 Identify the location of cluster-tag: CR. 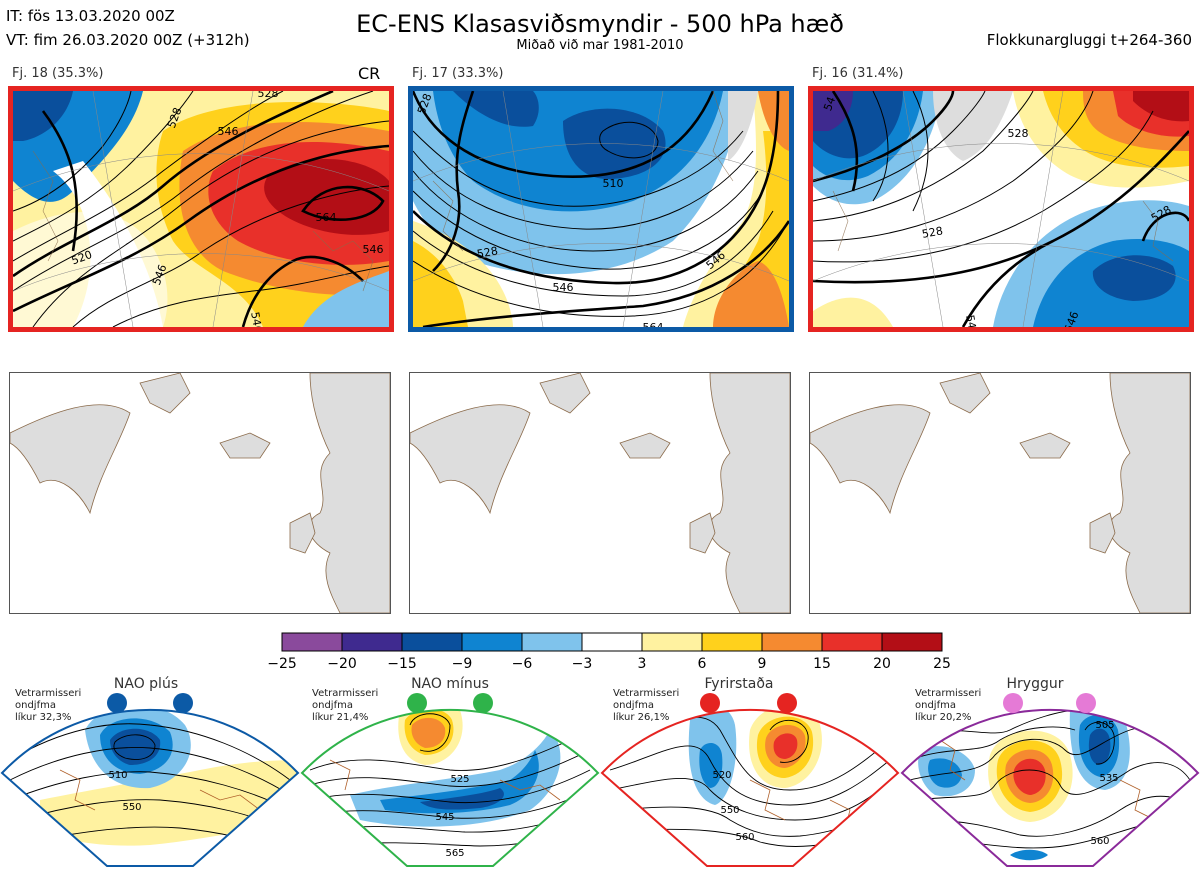
(369, 73).